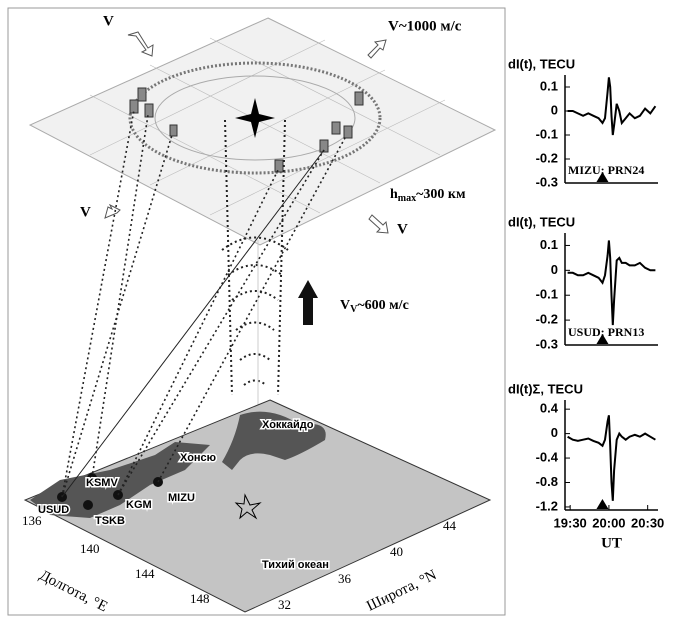 The width and height of the screenshot is (689, 624). I want to click on station-label: TSKB, so click(110, 521).